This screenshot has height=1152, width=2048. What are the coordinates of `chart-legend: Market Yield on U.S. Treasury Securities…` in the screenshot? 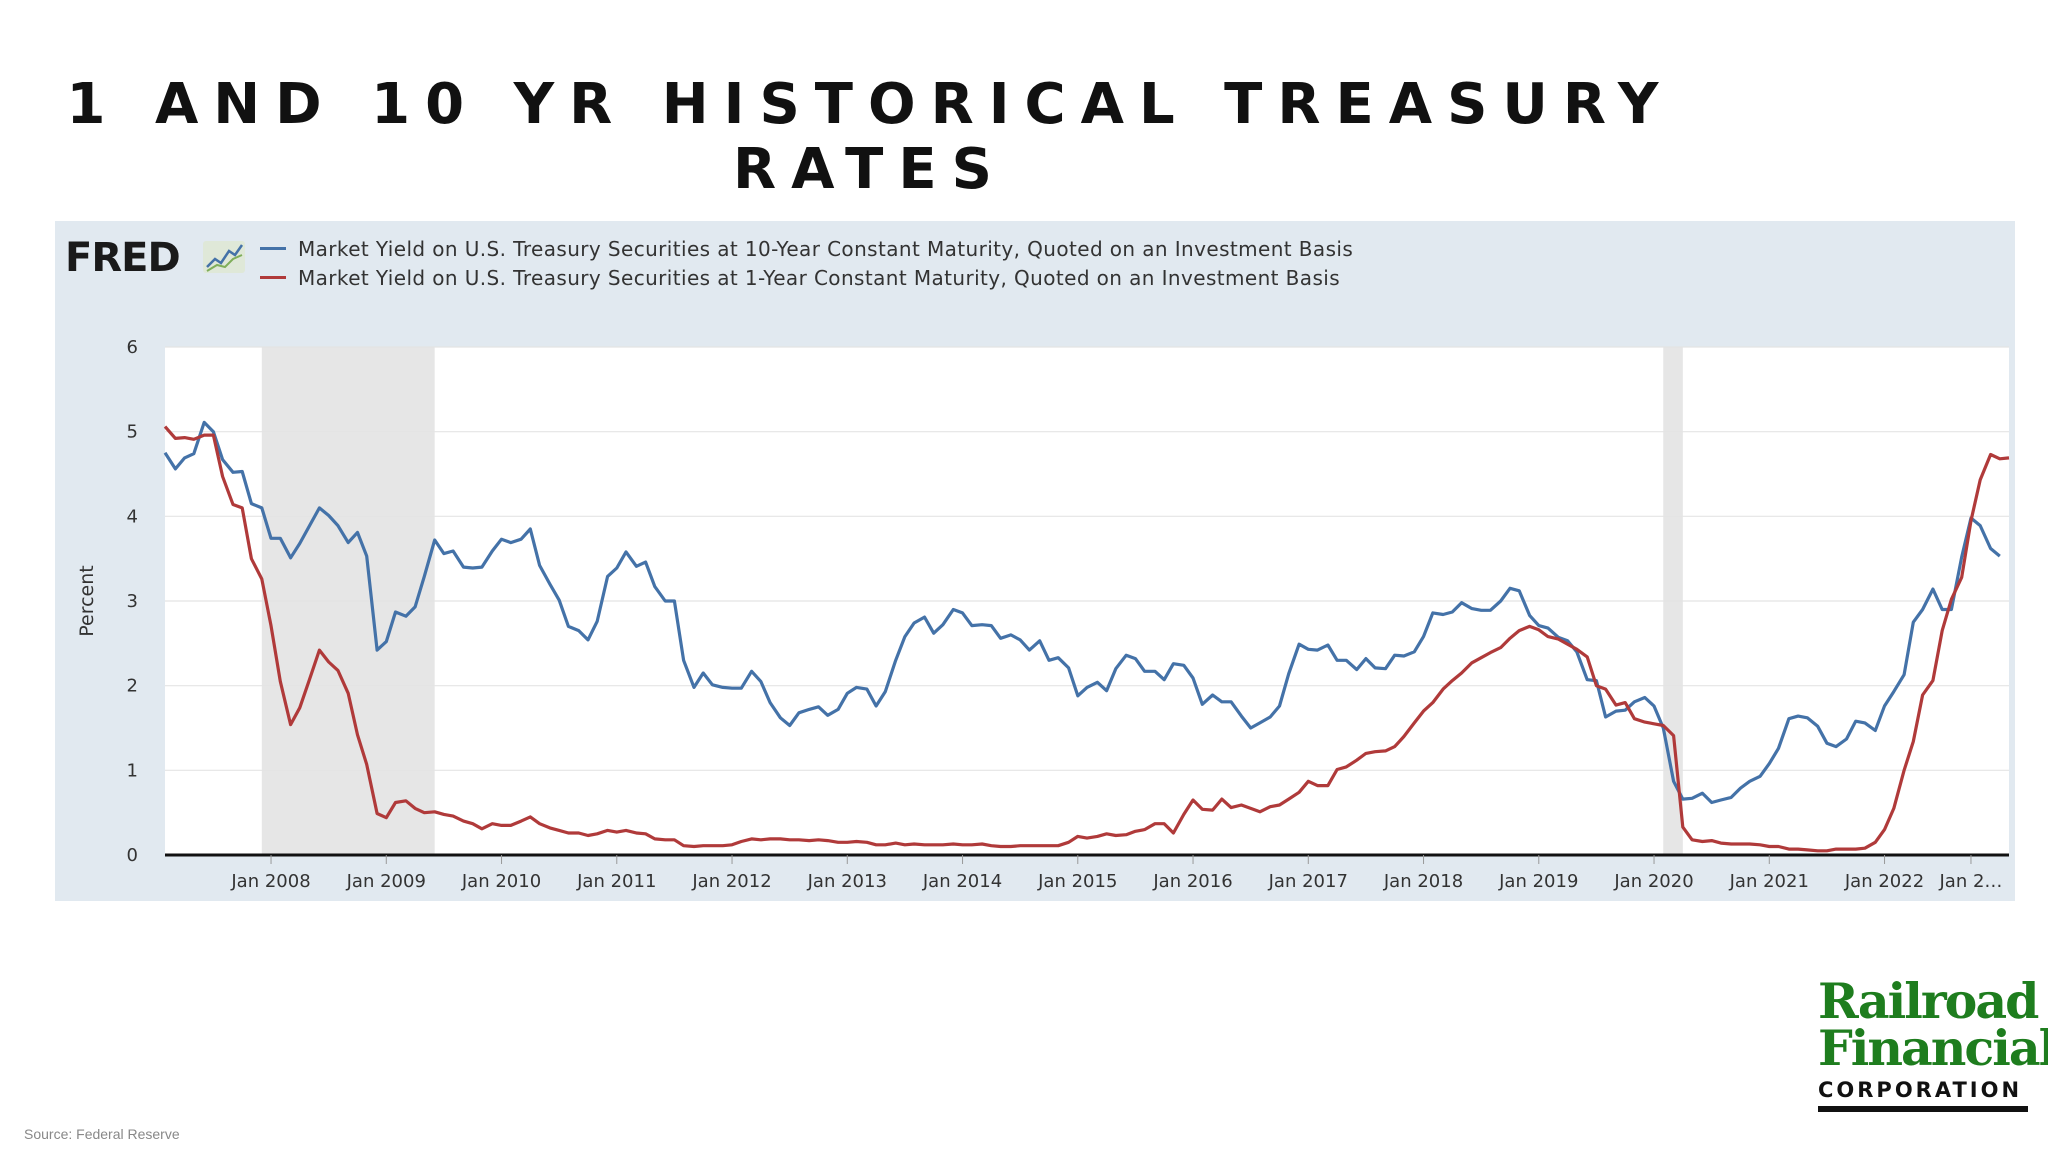 It's located at (806, 263).